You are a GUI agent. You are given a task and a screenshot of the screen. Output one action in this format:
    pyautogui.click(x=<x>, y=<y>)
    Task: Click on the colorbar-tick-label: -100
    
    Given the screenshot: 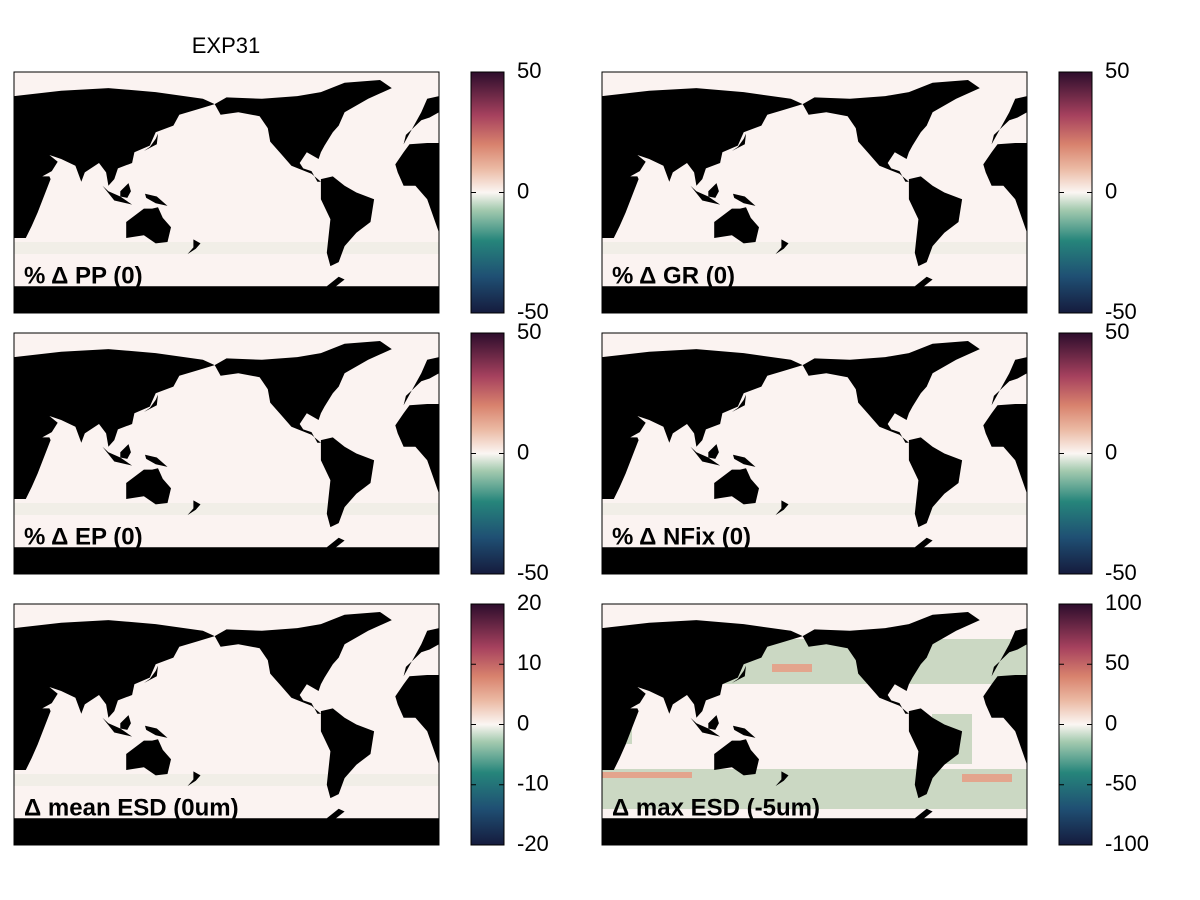 What is the action you would take?
    pyautogui.click(x=1127, y=843)
    